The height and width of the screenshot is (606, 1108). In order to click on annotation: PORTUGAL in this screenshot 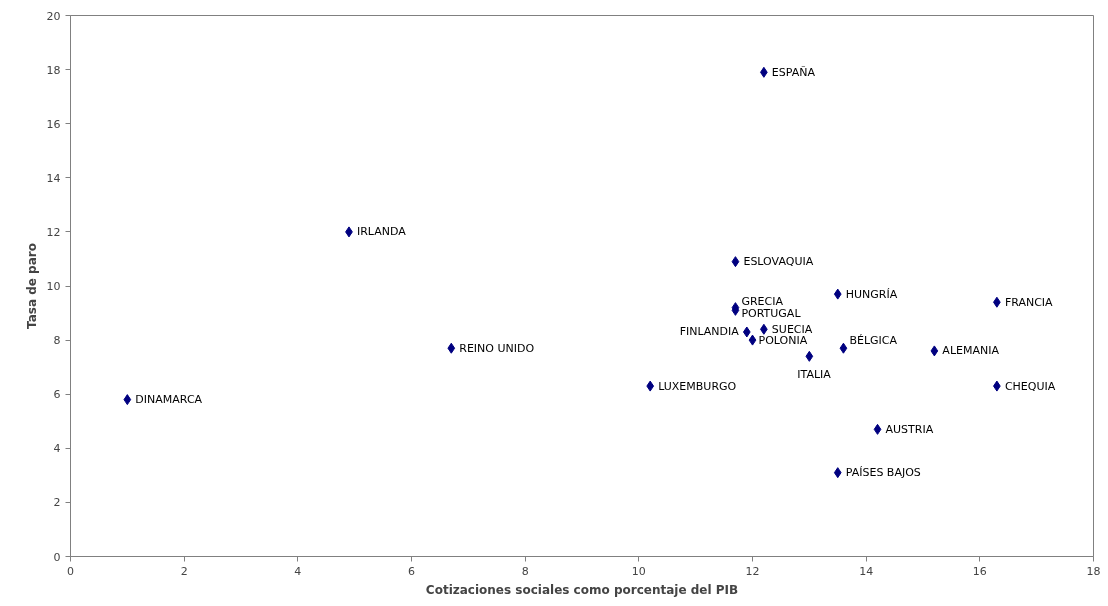, I will do `click(771, 313)`.